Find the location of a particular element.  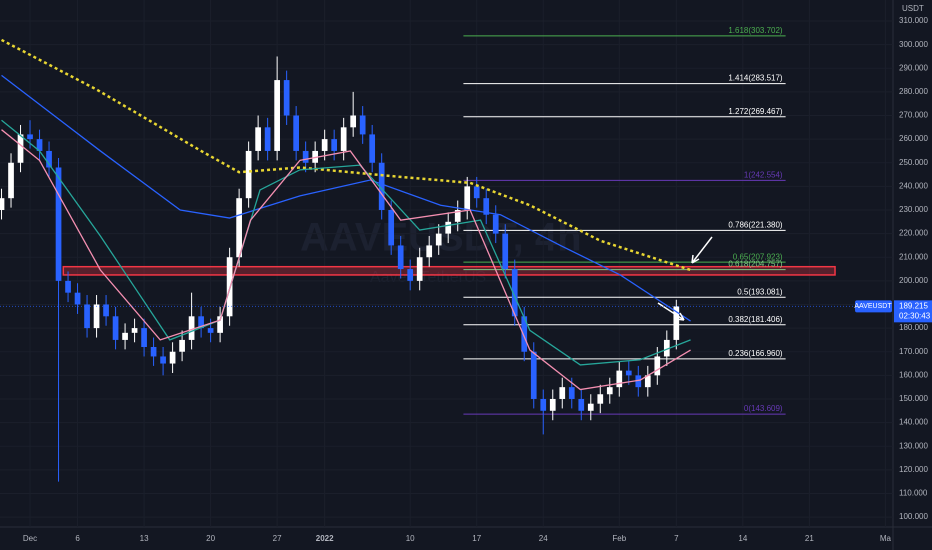

y-tick-label: 140.000 is located at coordinates (913, 422).